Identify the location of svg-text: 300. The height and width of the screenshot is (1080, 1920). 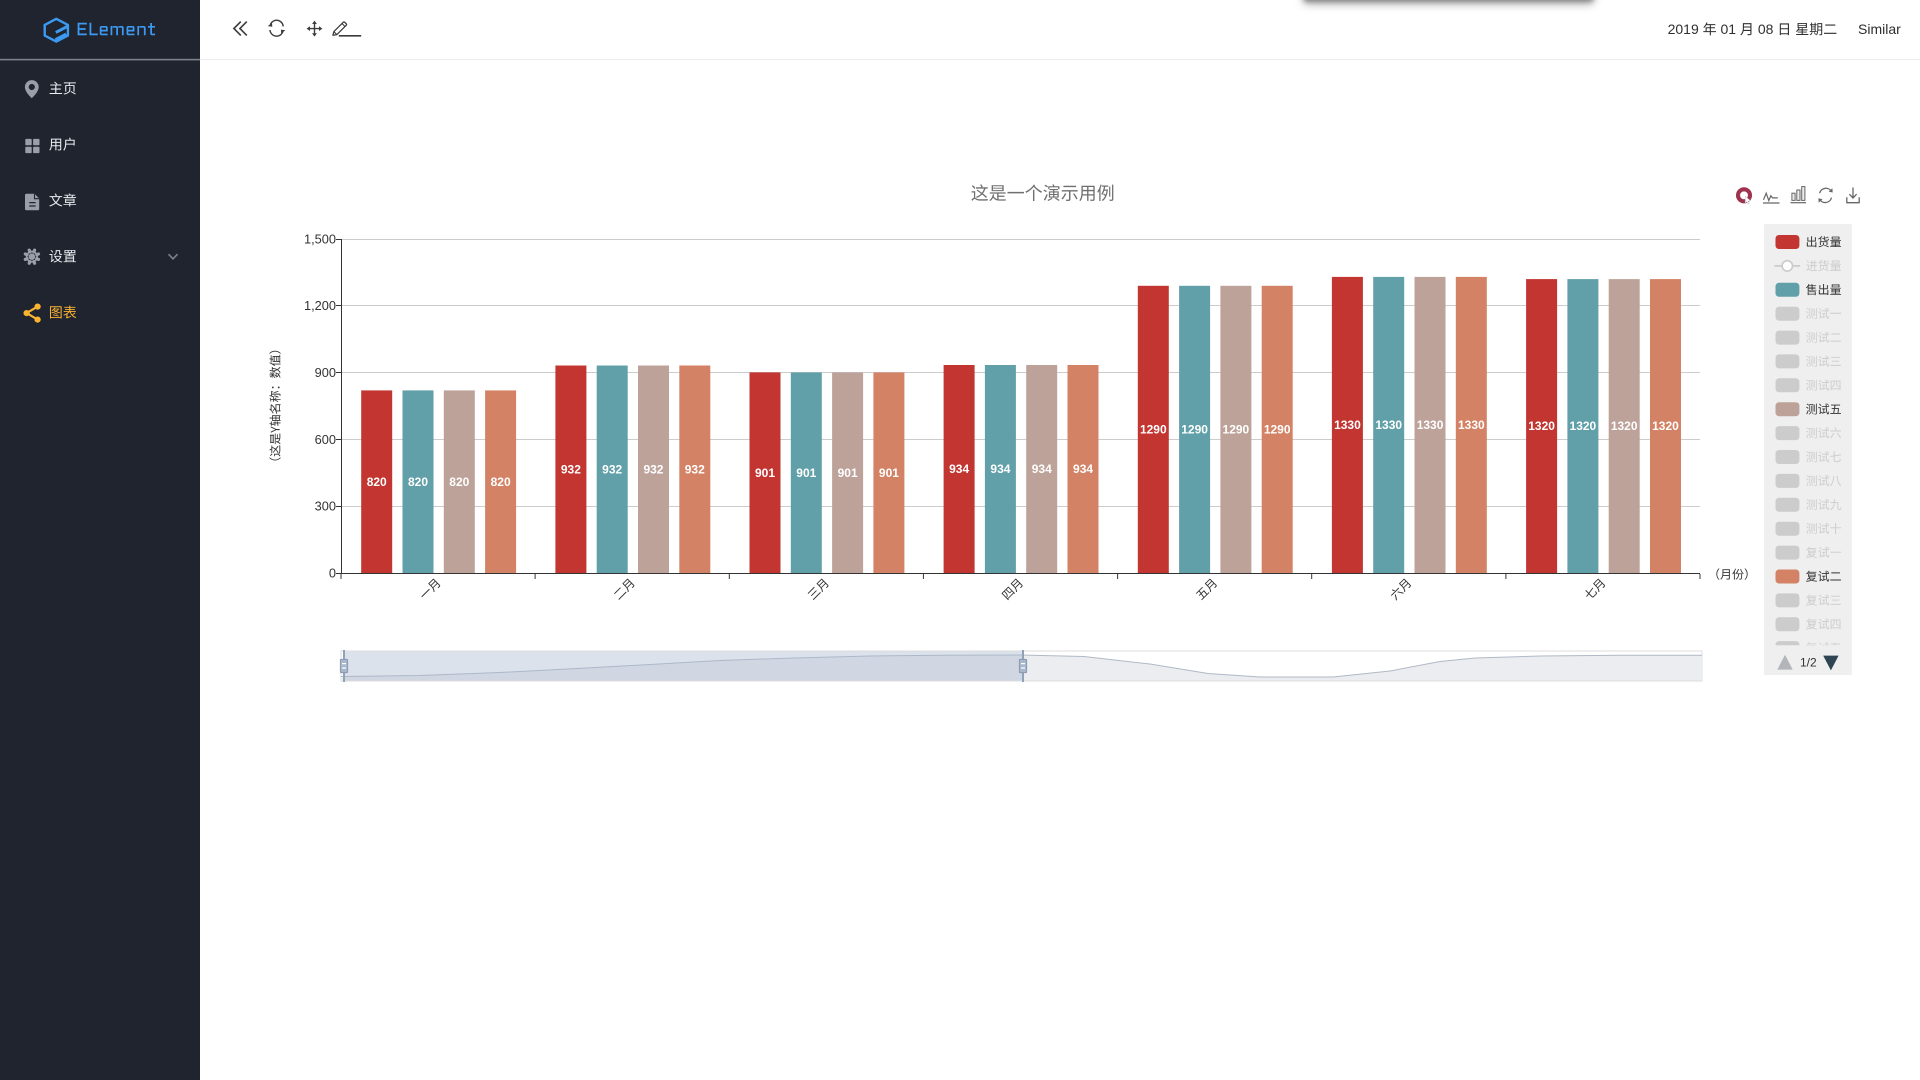
(325, 506).